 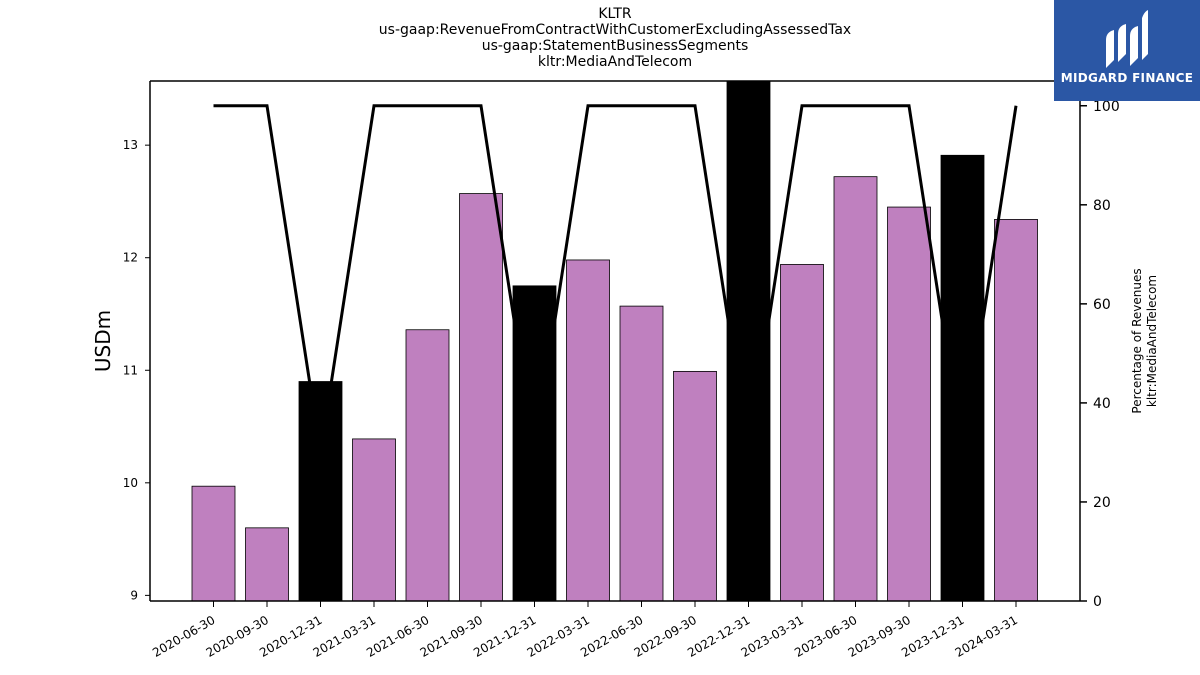 I want to click on title-line-member: kltr:MediaAndTelecom, so click(x=615, y=62).